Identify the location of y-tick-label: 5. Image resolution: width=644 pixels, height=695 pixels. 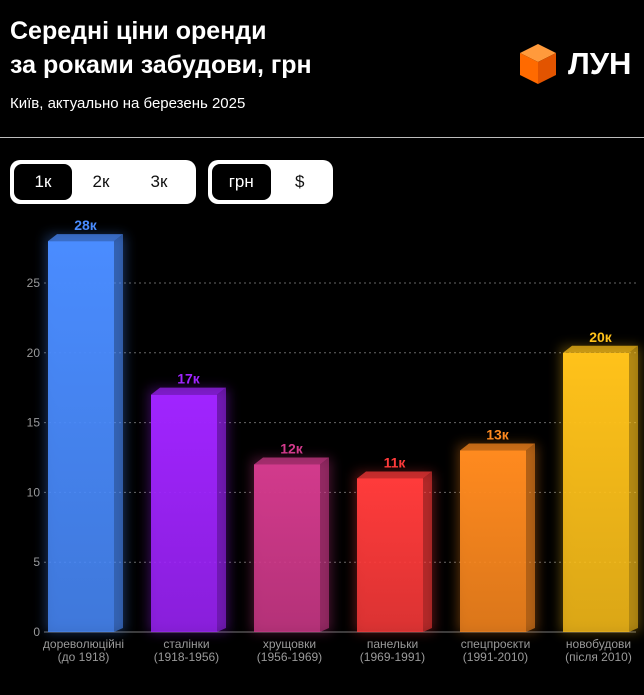
(36, 562).